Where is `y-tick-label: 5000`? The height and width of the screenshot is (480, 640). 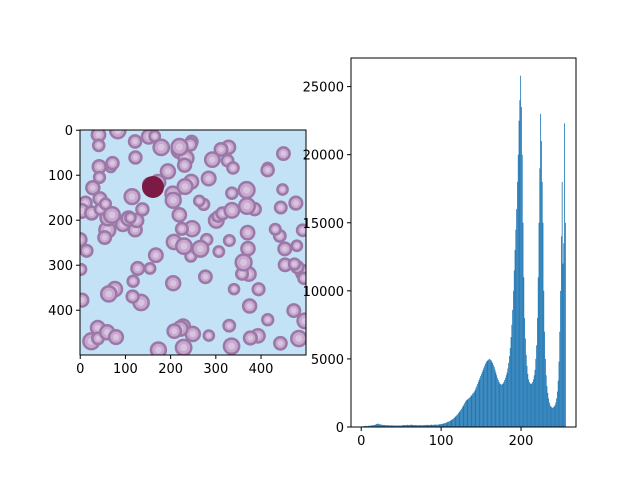
y-tick-label: 5000 is located at coordinates (327, 360).